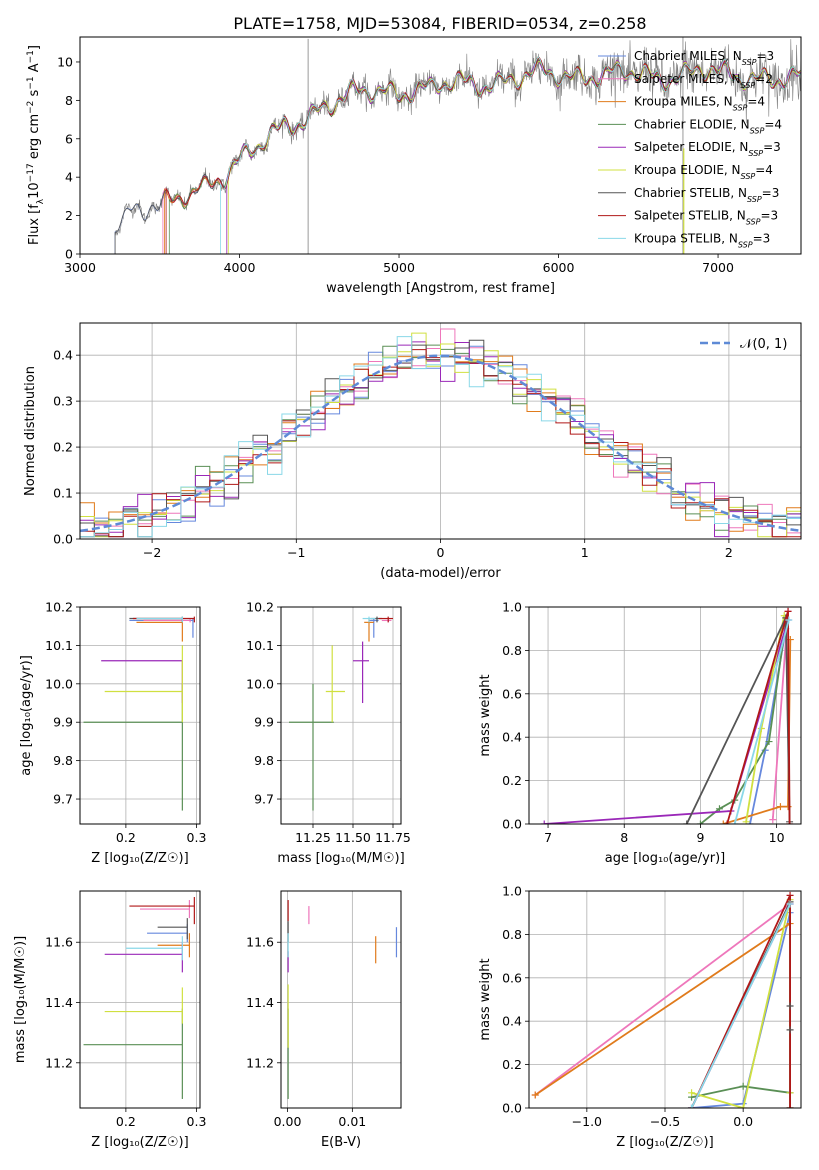 This screenshot has height=1170, width=819. I want to click on series-salpeter-stelib, so click(758, 715).